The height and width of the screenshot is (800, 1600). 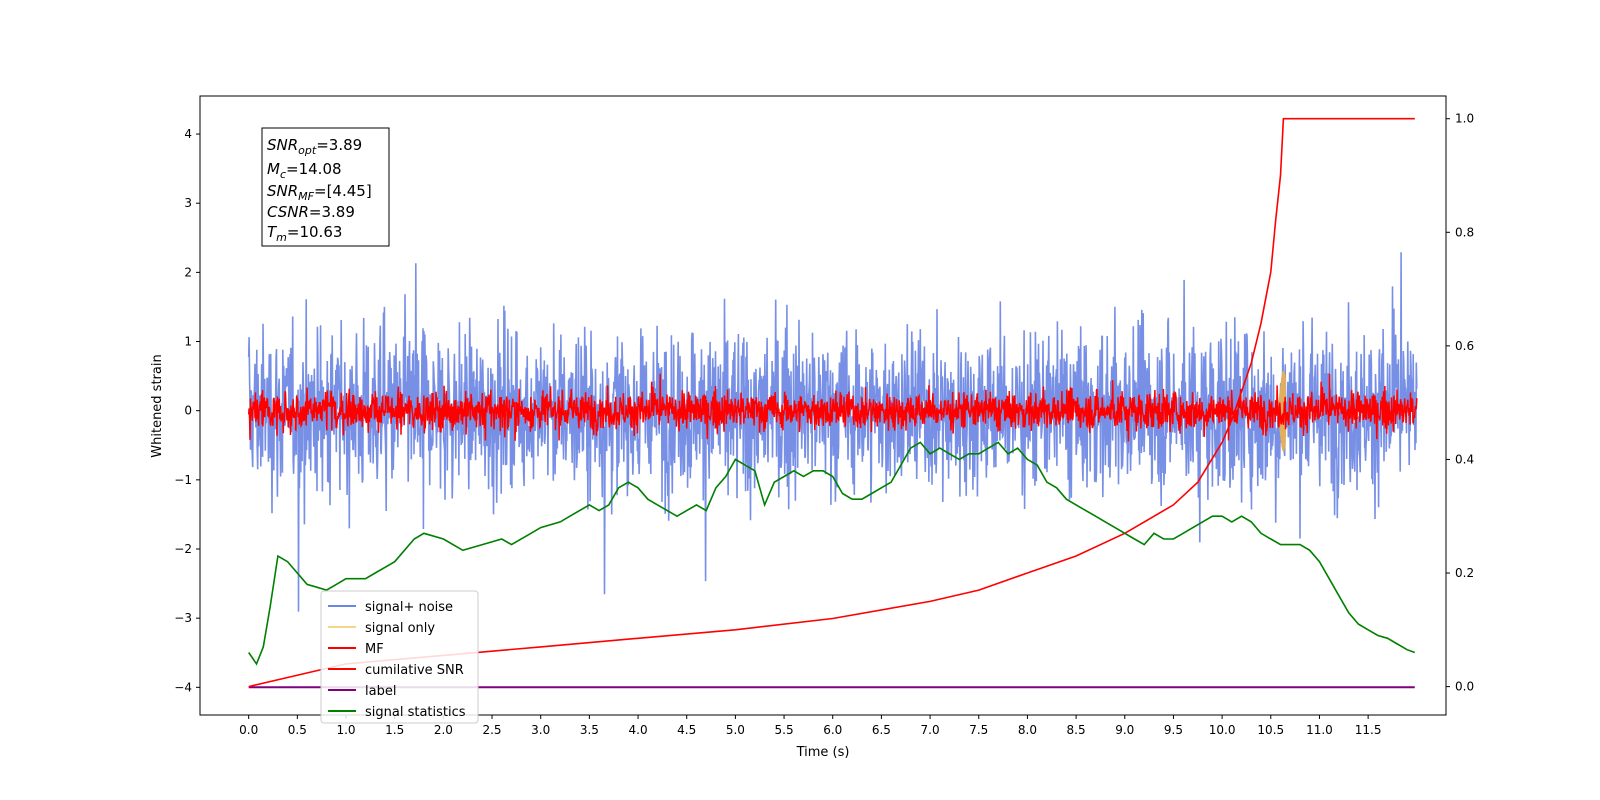 I want to click on x-tick-label: 2.5, so click(x=491, y=730).